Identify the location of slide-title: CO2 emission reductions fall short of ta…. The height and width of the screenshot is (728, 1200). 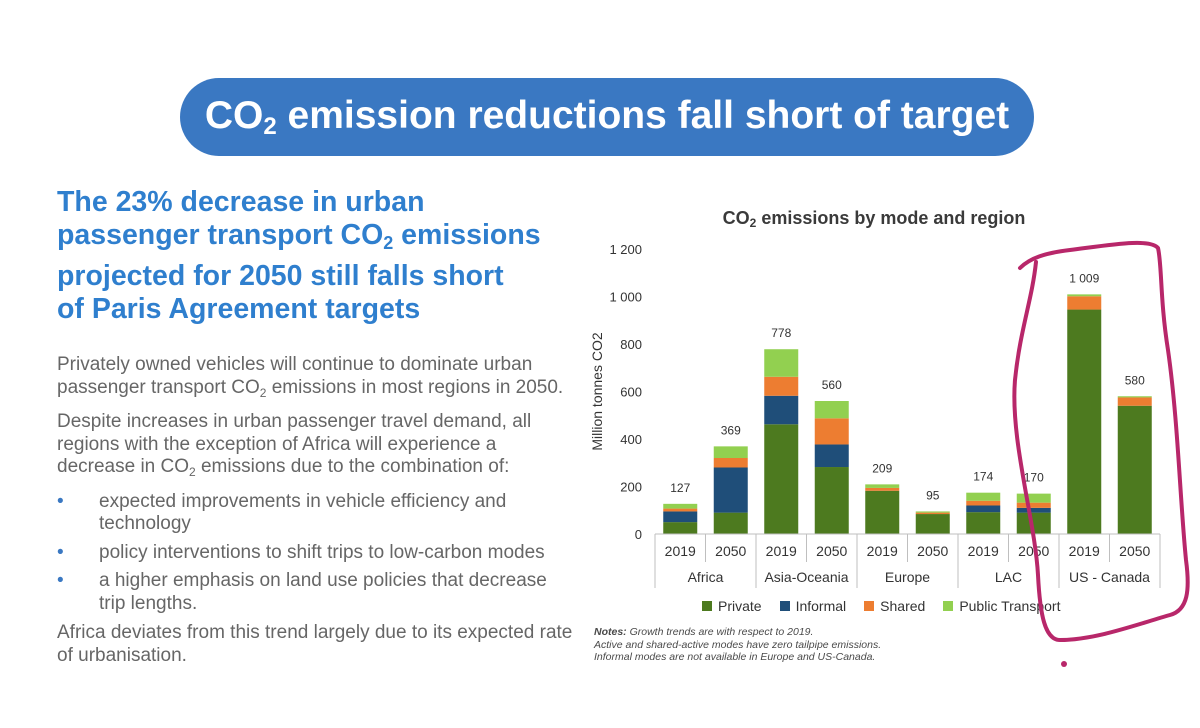
(607, 116).